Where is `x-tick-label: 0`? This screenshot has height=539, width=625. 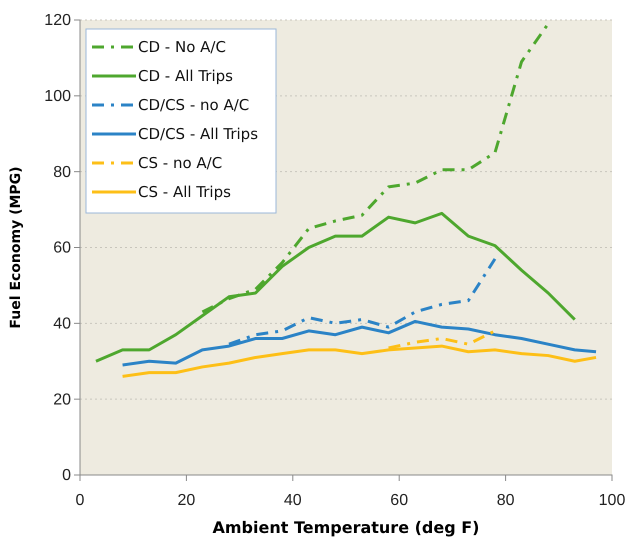
x-tick-label: 0 is located at coordinates (80, 500).